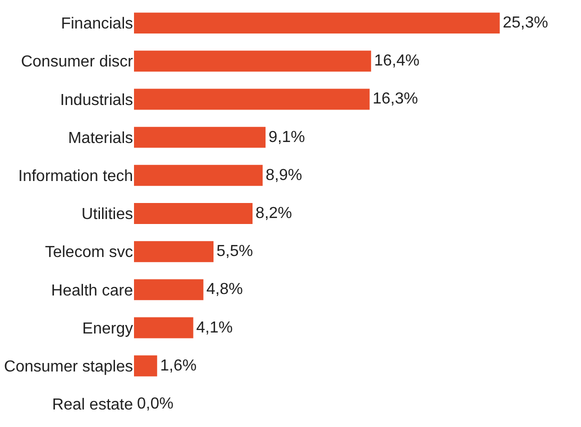 The height and width of the screenshot is (427, 581). I want to click on y-tick-label: Utilities, so click(107, 215).